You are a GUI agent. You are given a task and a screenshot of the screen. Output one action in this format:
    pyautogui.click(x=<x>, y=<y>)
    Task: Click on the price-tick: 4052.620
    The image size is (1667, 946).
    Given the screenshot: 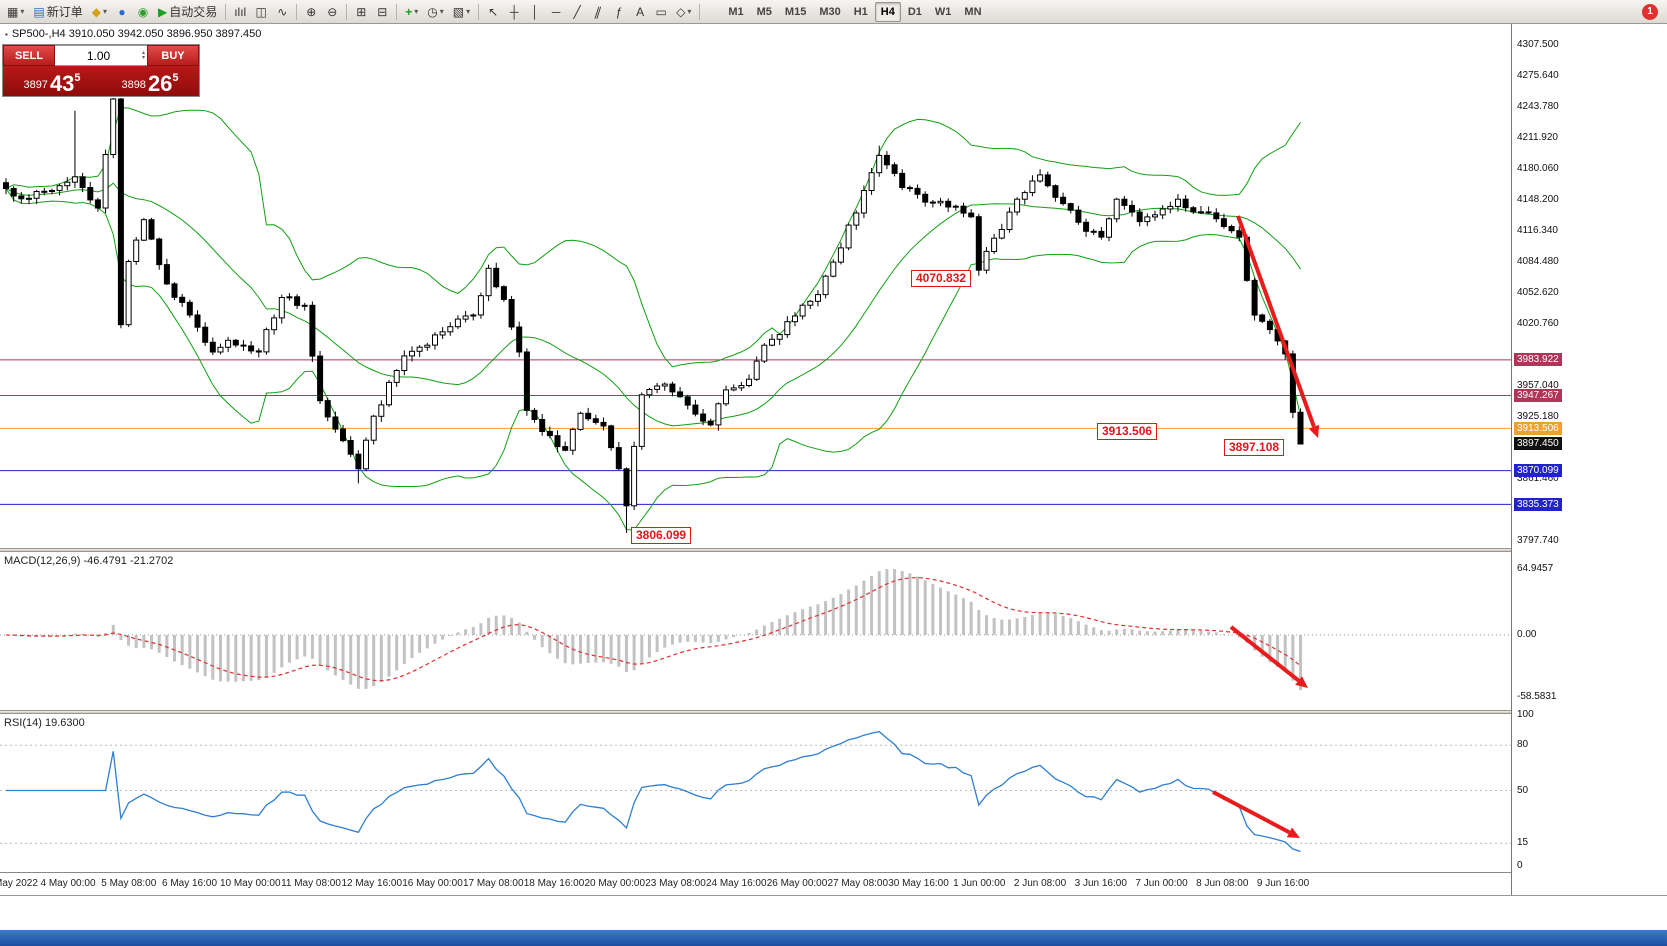 What is the action you would take?
    pyautogui.click(x=1538, y=292)
    